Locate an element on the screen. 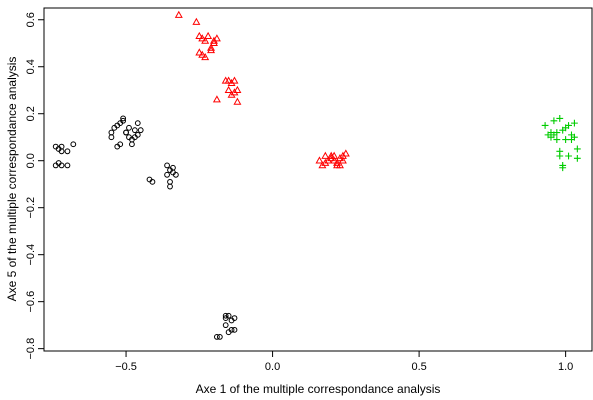 This screenshot has width=593, height=400. y-tick-label: −0.4 is located at coordinates (31, 255).